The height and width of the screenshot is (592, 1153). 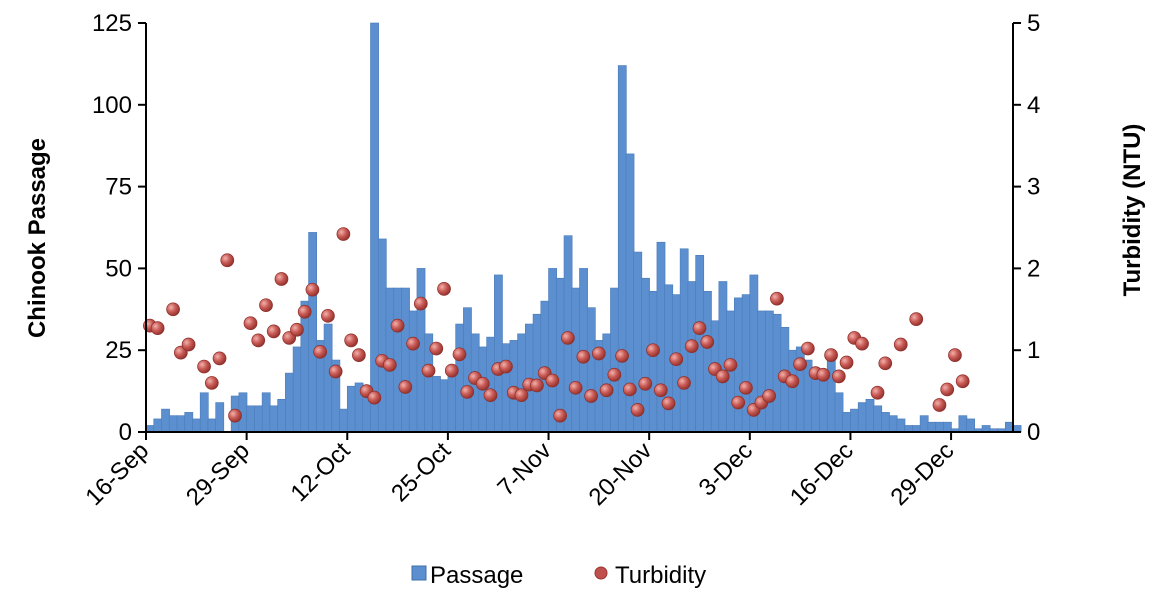 What do you see at coordinates (125, 432) in the screenshot?
I see `left-axis-tick-label: 0` at bounding box center [125, 432].